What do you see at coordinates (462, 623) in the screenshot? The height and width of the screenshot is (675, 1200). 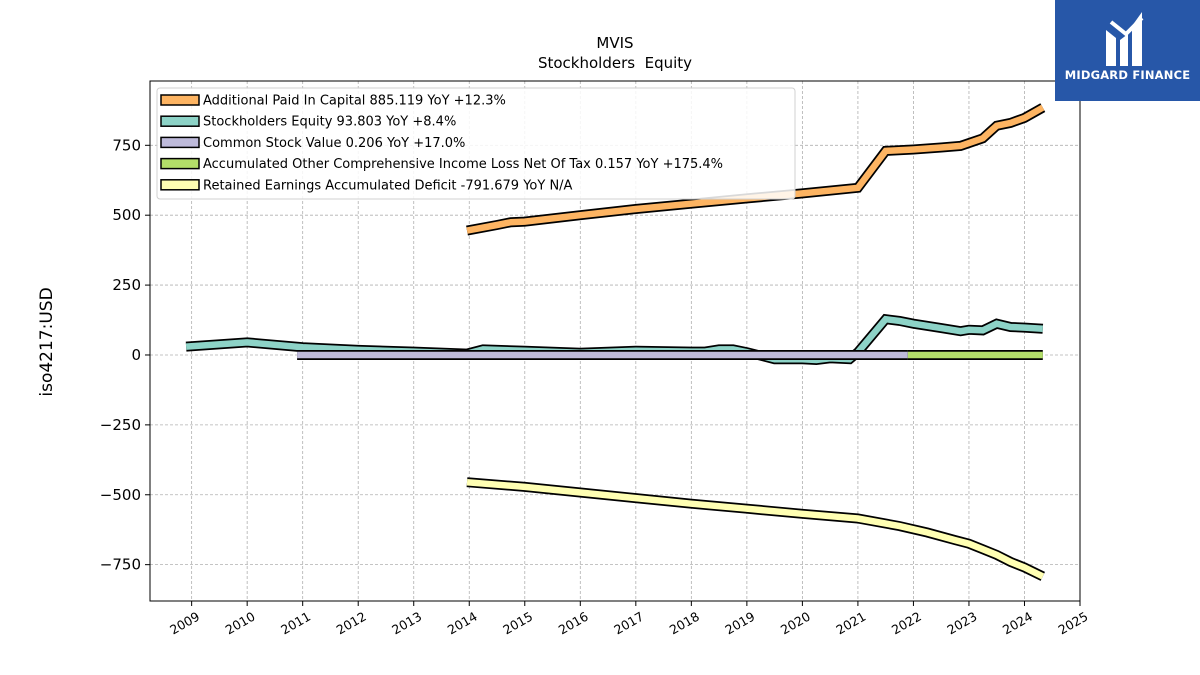 I see `x-tick-label: 2014` at bounding box center [462, 623].